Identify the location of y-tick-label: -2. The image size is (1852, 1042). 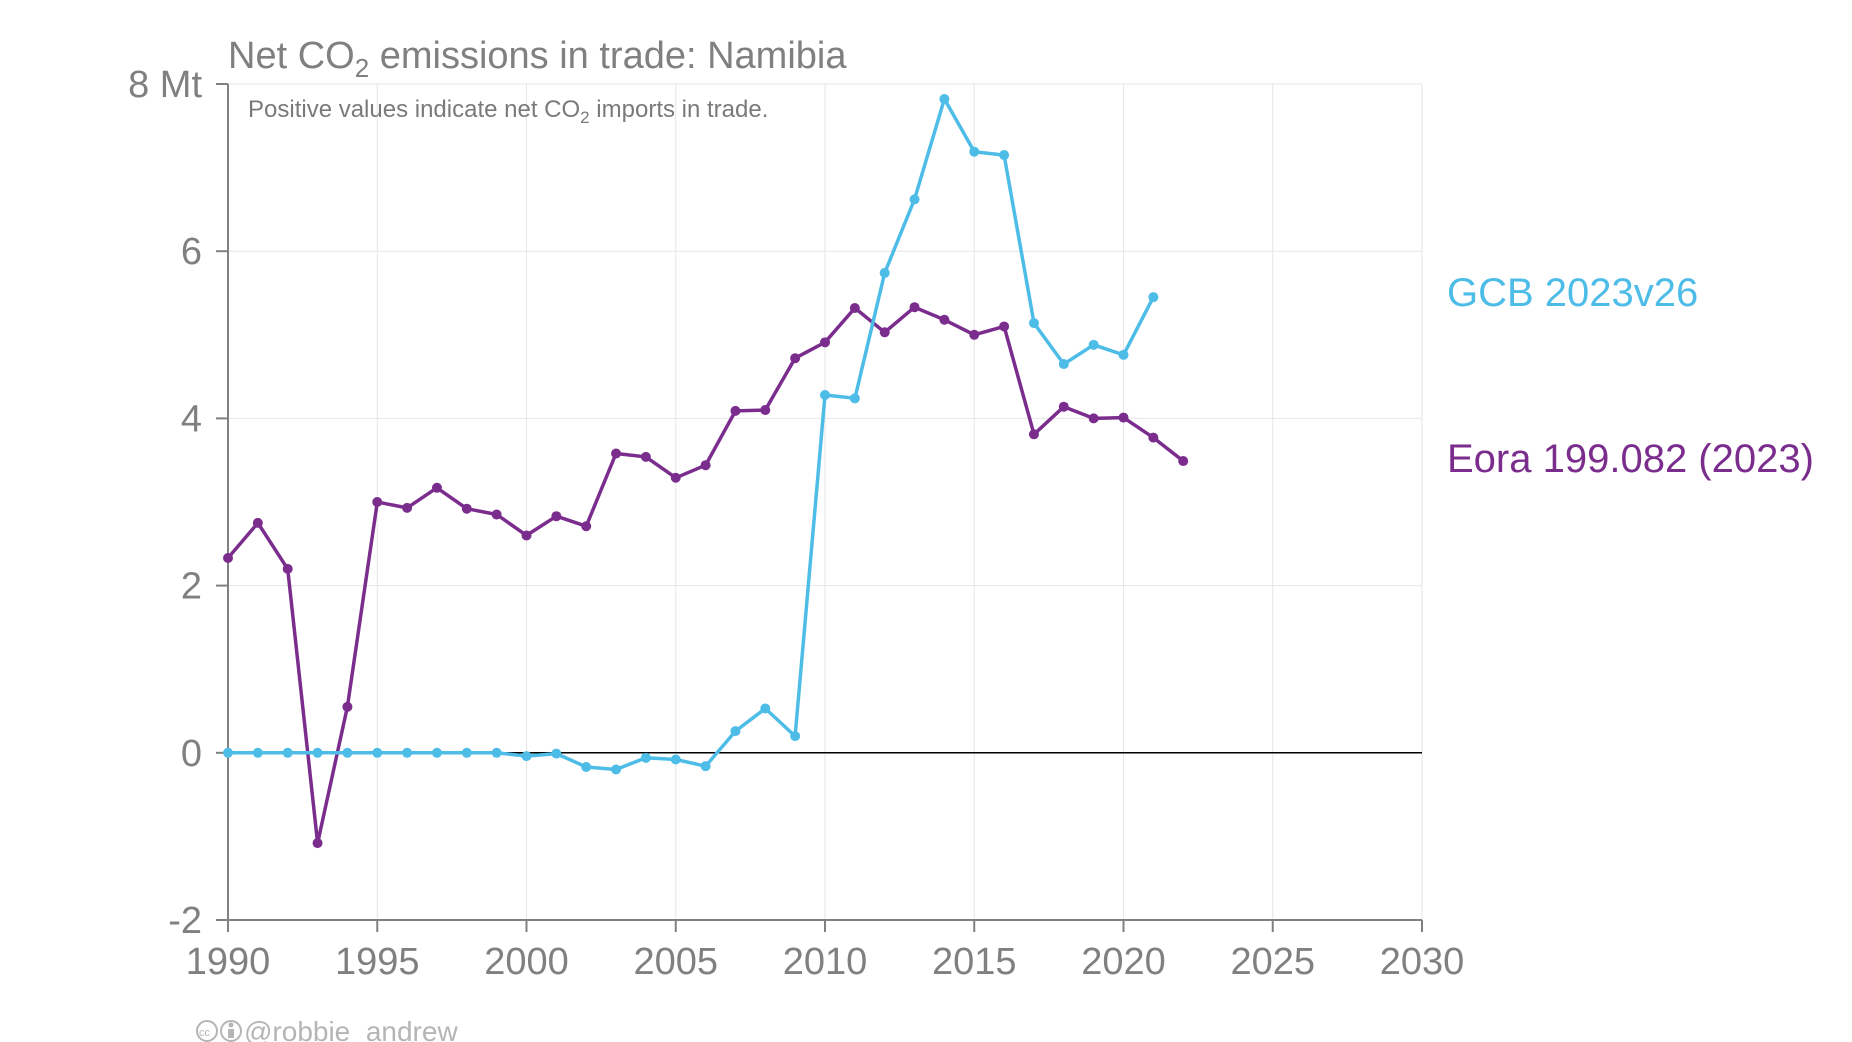
(185, 921).